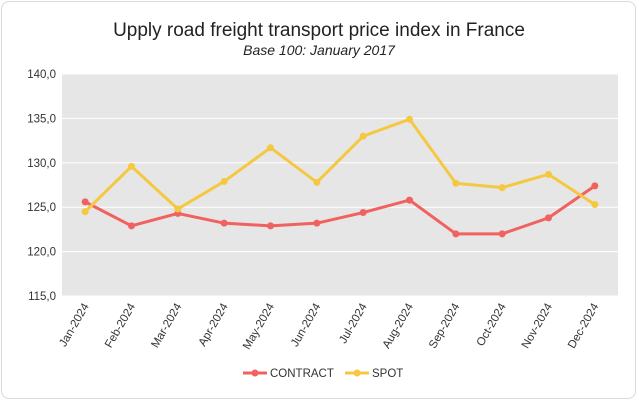 The height and width of the screenshot is (402, 639). I want to click on x-tick-label: Oct-2024, so click(492, 324).